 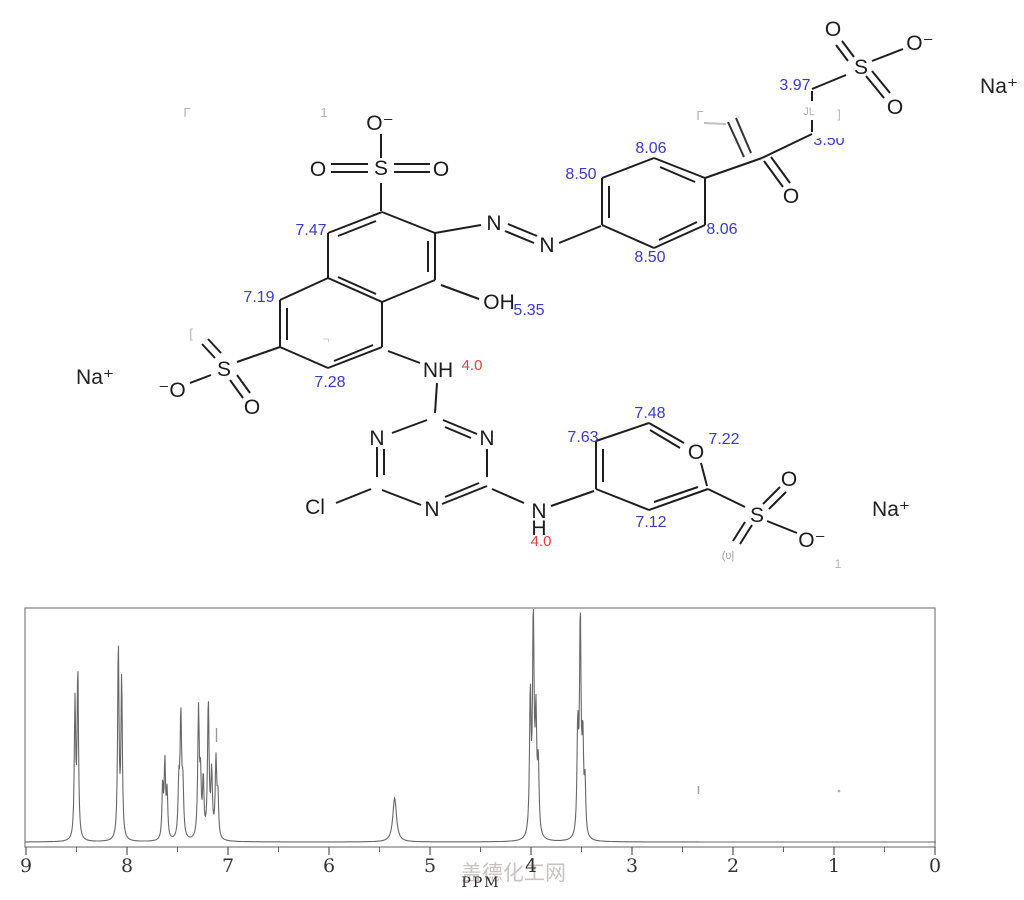 I want to click on amine1-nh-label: NH, so click(x=438, y=370).